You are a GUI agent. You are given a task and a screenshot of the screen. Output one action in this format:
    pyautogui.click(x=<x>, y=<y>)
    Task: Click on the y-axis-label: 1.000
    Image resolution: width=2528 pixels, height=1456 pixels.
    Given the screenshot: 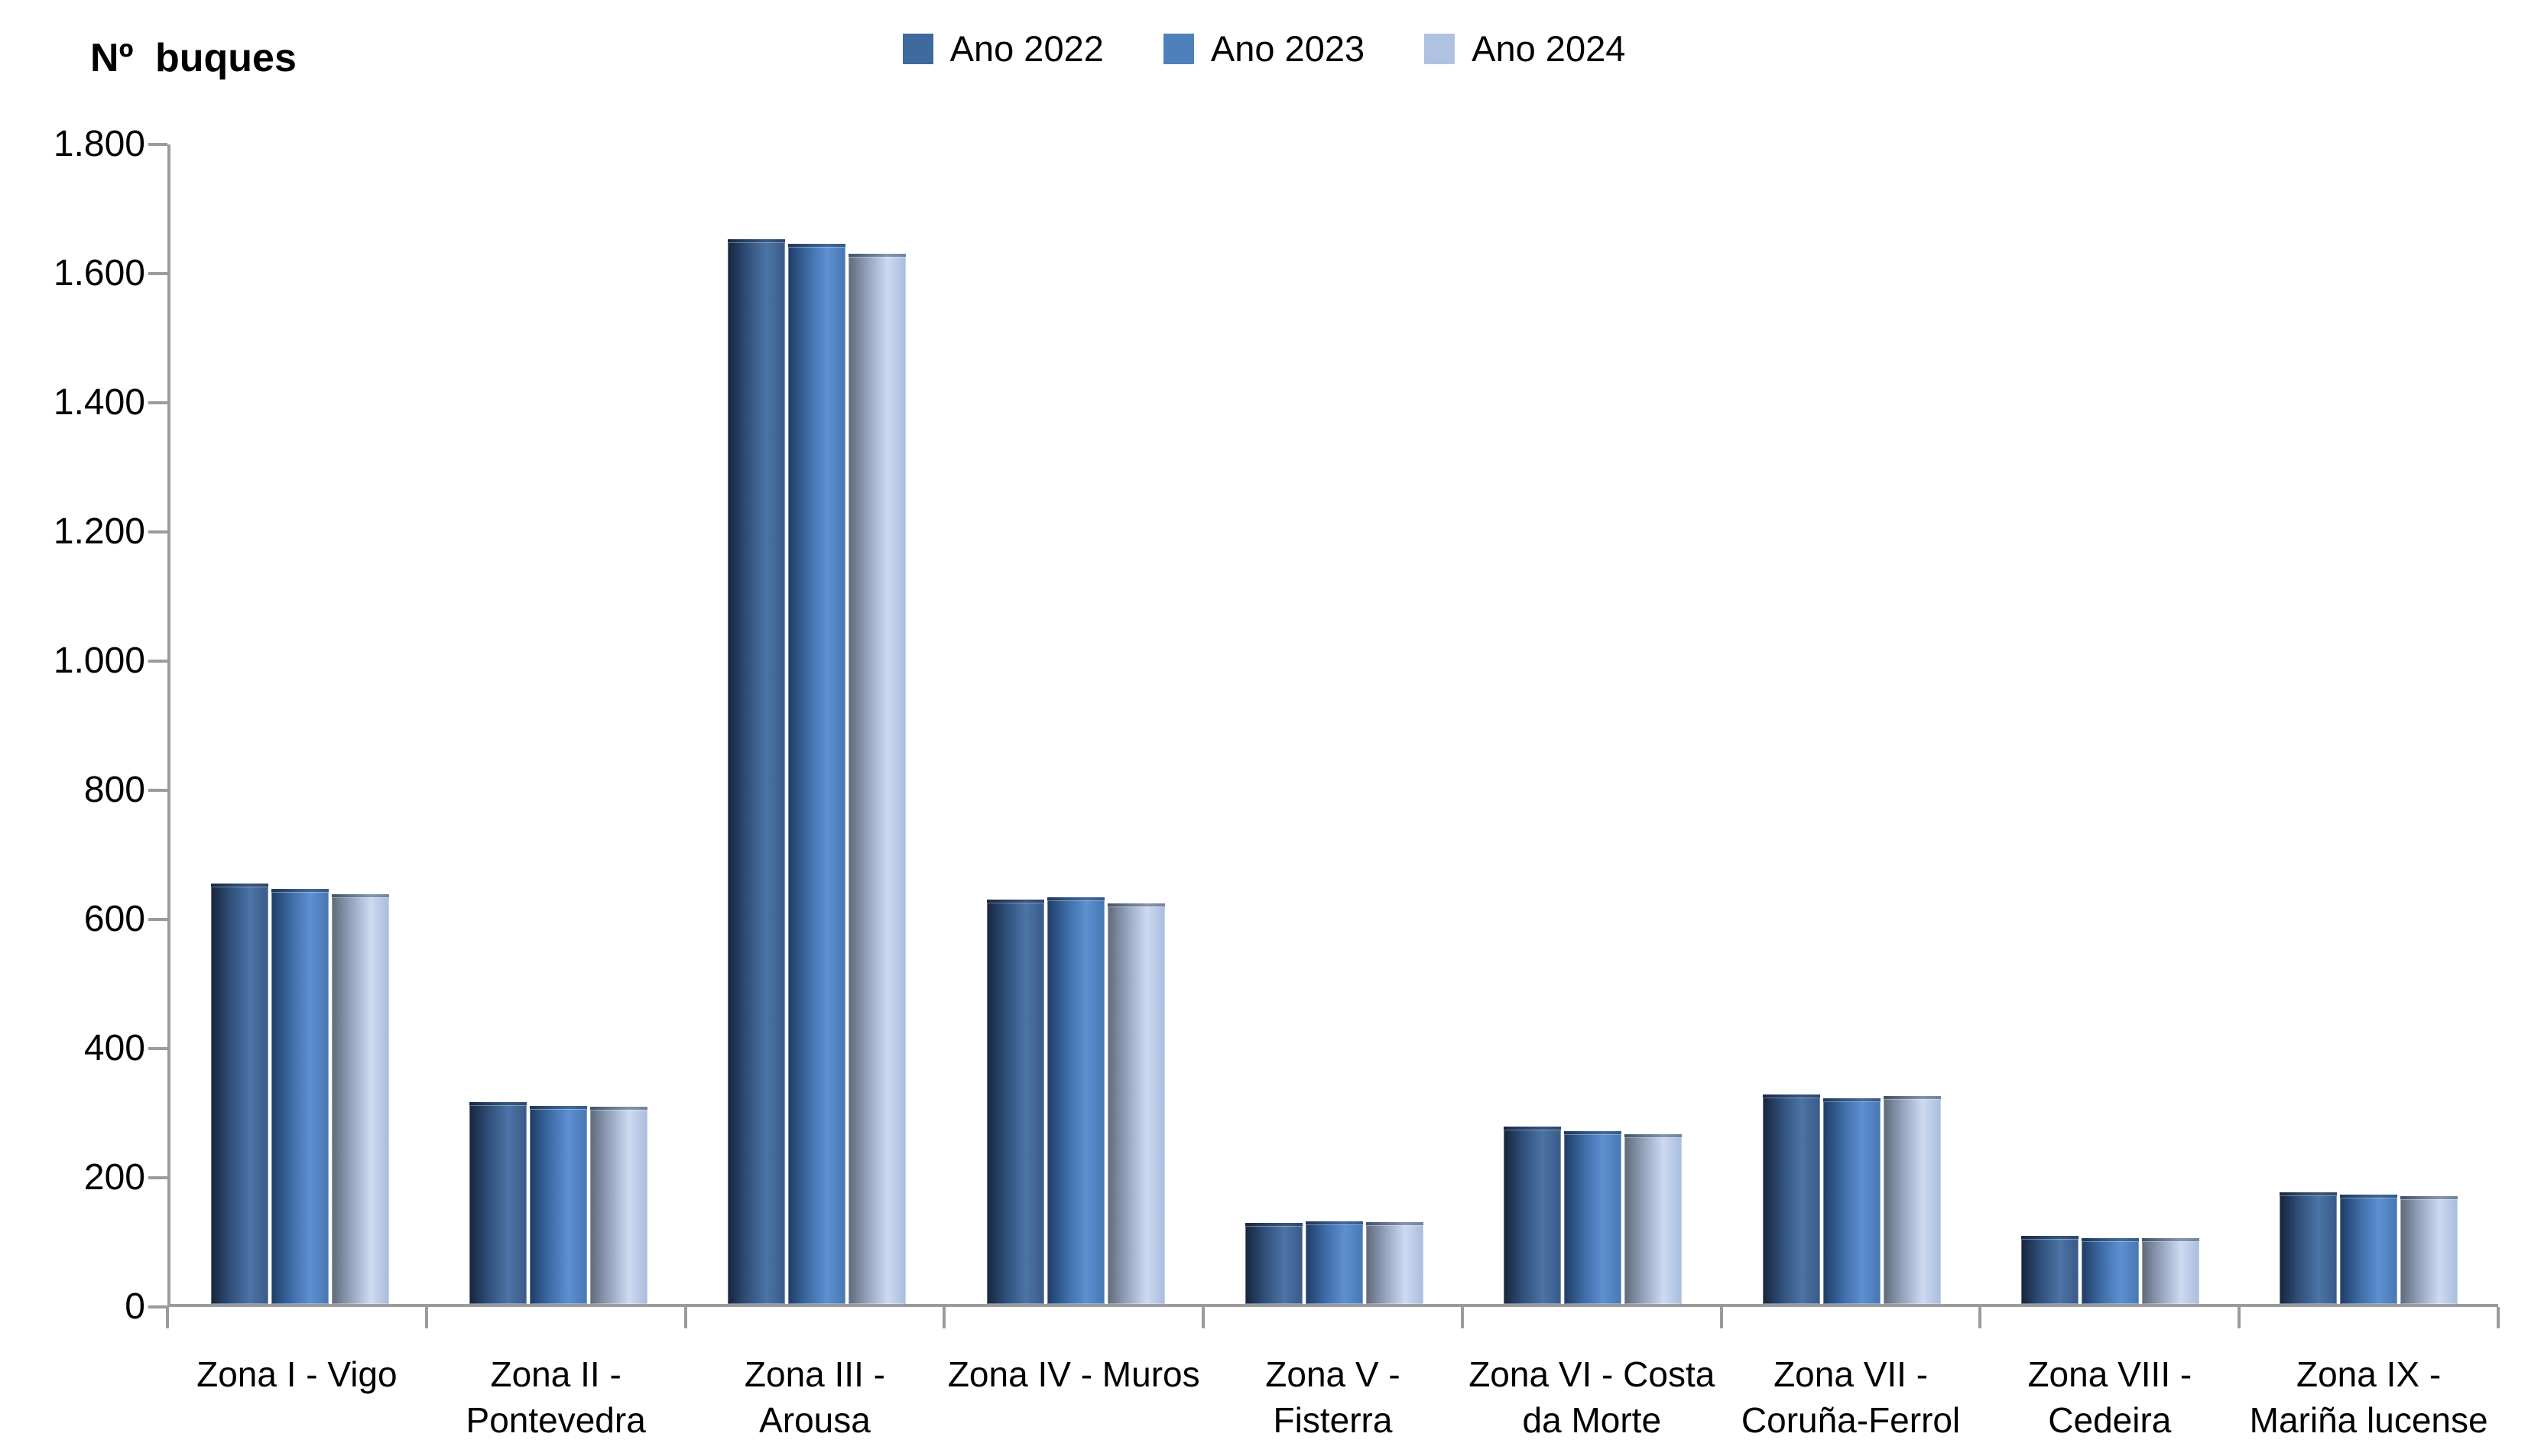 What is the action you would take?
    pyautogui.click(x=99, y=660)
    